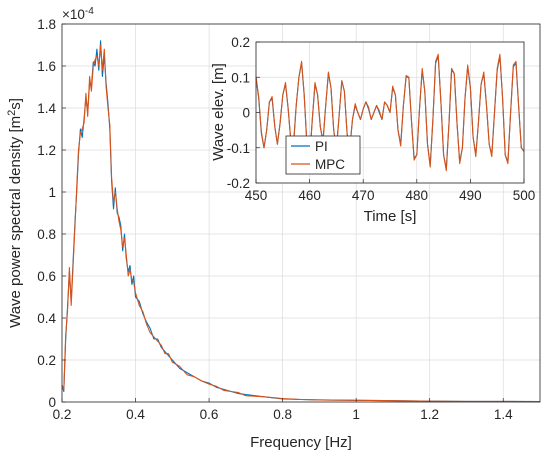 The height and width of the screenshot is (457, 550). What do you see at coordinates (503, 414) in the screenshot?
I see `main-x-tick-label: 1.4` at bounding box center [503, 414].